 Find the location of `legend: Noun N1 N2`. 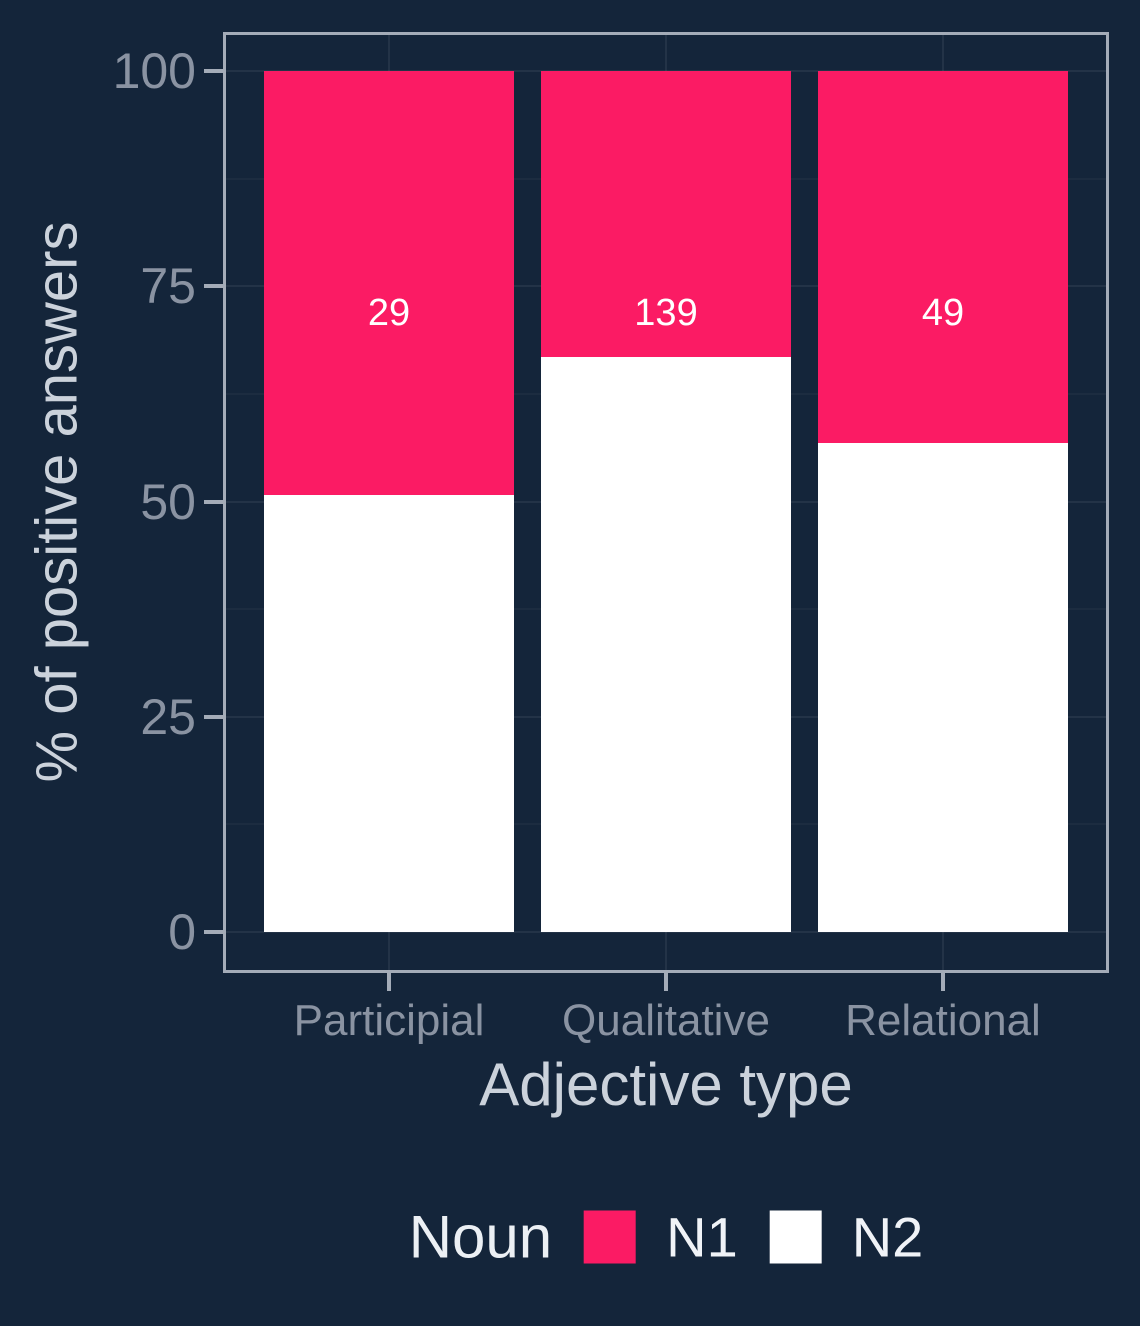

legend: Noun N1 N2 is located at coordinates (666, 1237).